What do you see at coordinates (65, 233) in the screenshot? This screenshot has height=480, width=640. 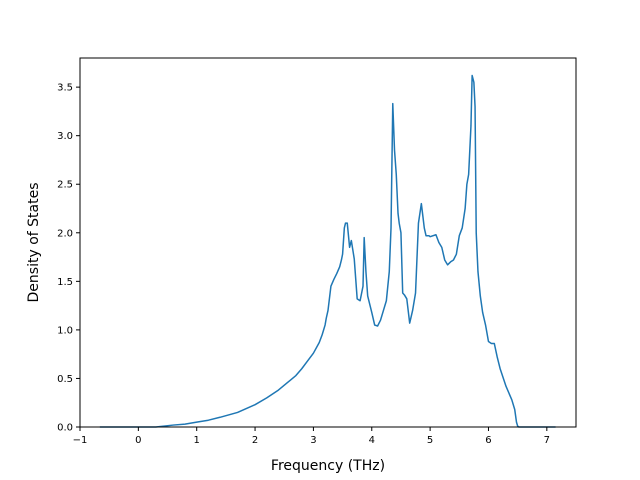 I see `y-tick-label: 2.0` at bounding box center [65, 233].